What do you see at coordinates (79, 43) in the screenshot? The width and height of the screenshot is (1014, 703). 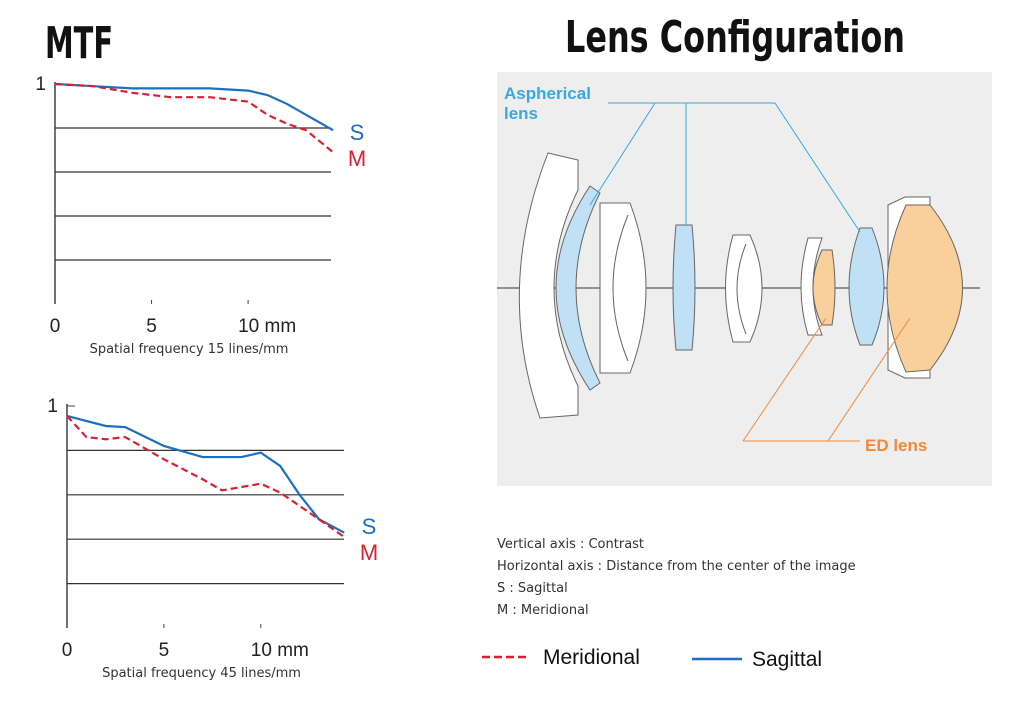 I see `mtf-title: MTF` at bounding box center [79, 43].